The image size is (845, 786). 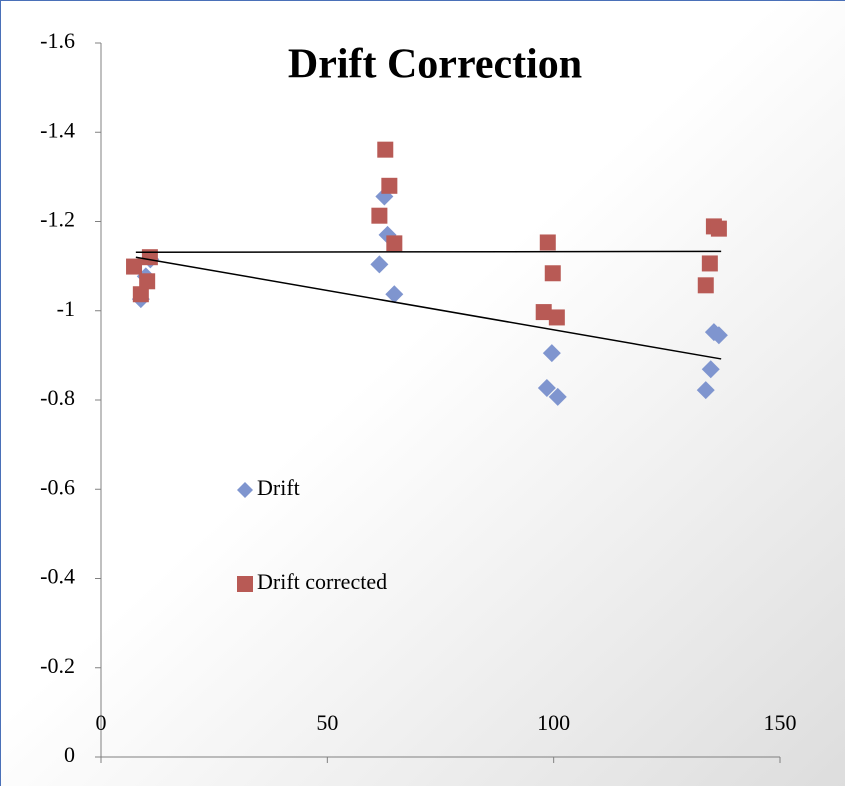 I want to click on chart-title: Drift Correction, so click(x=435, y=65).